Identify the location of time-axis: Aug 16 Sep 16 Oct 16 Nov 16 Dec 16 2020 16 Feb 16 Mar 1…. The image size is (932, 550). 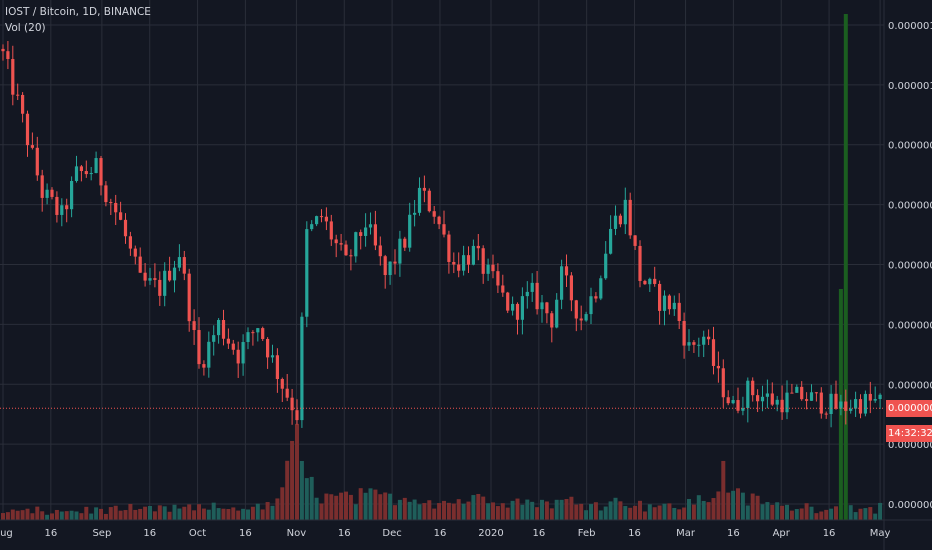
(445, 533).